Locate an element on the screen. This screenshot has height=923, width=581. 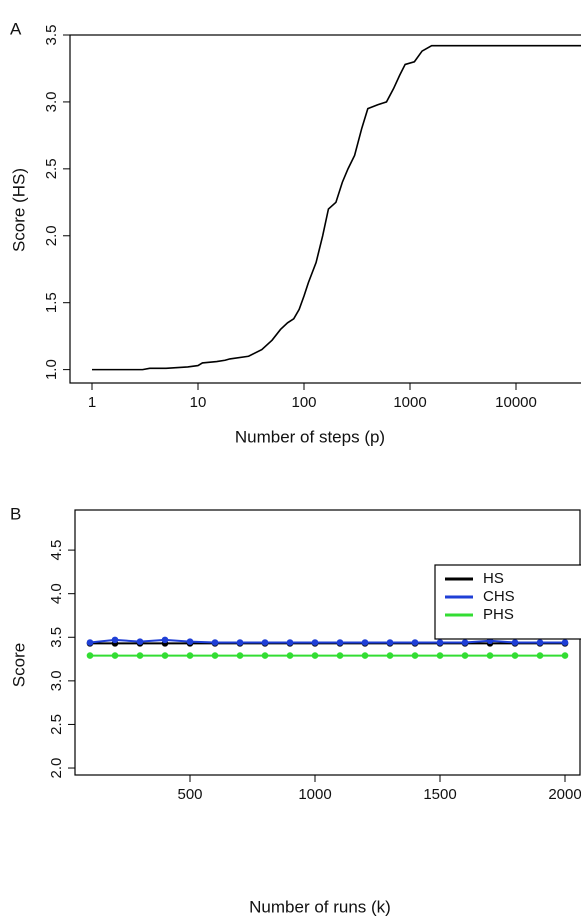
x-tick-label: 100 is located at coordinates (303, 402).